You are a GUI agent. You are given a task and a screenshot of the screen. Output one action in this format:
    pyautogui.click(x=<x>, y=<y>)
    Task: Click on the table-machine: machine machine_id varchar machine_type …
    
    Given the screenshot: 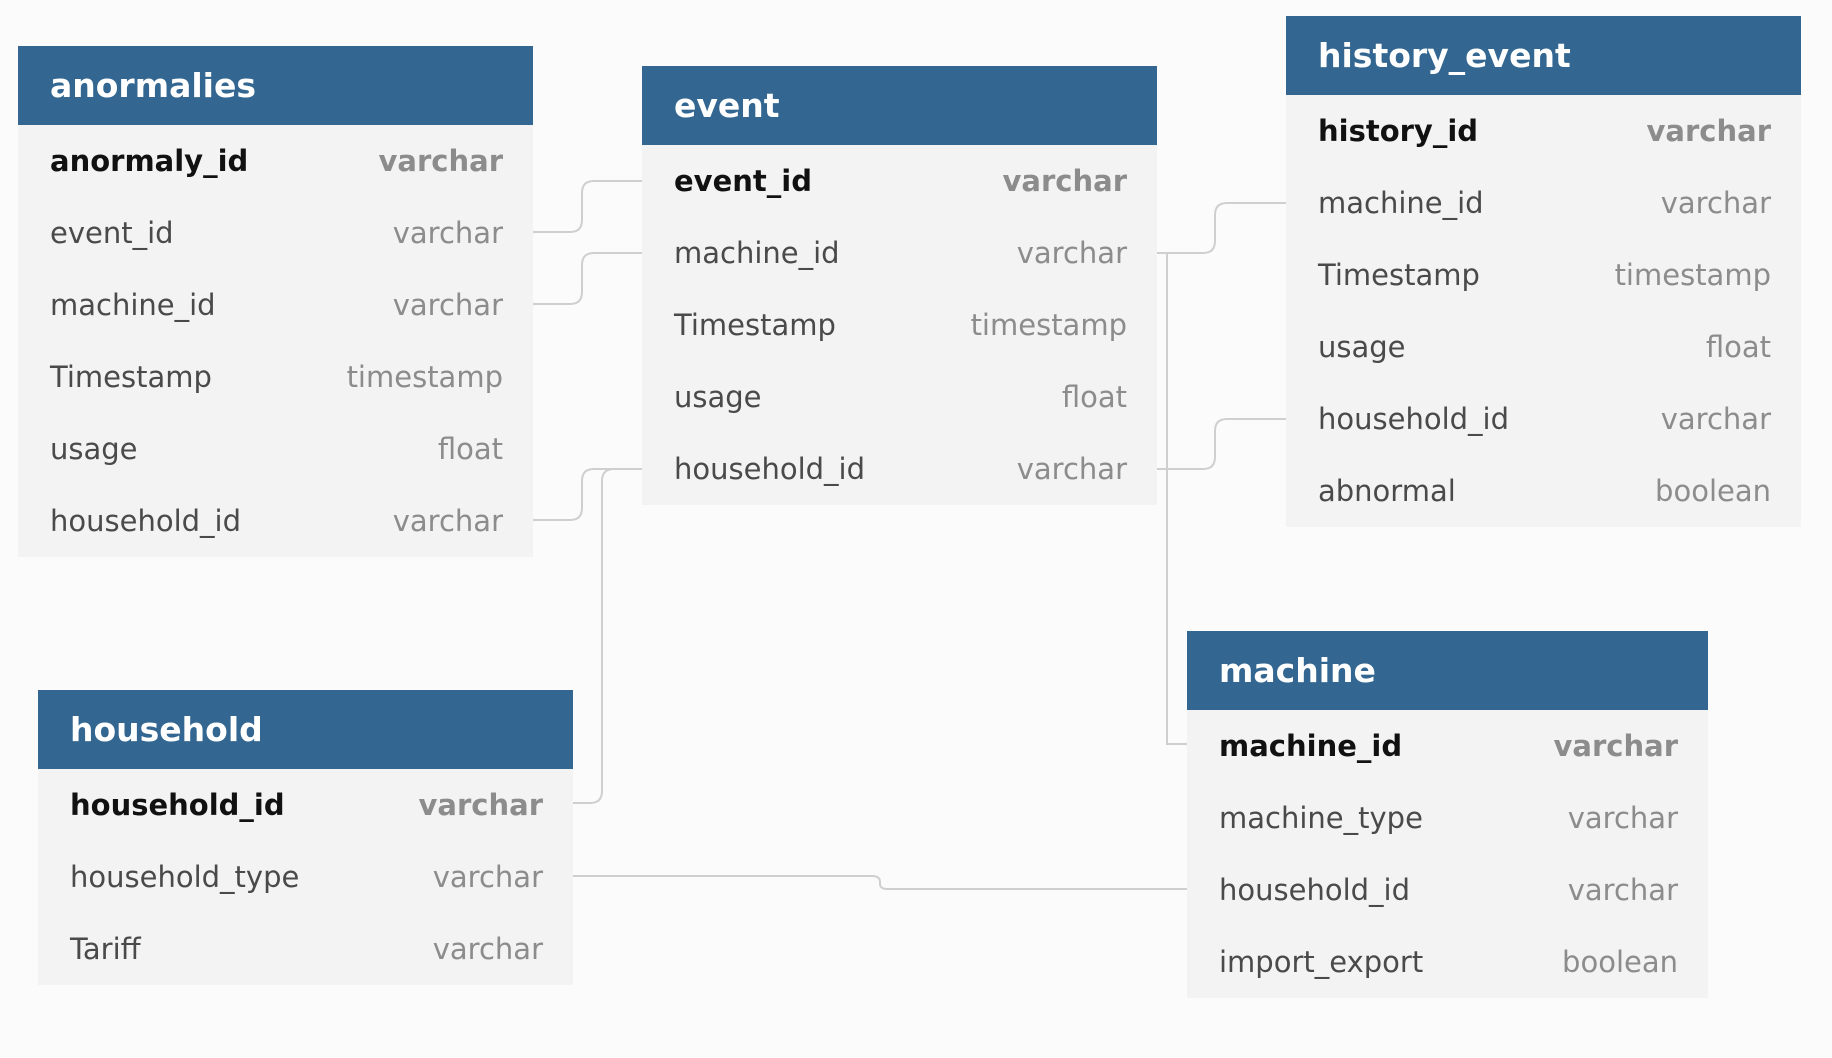 What is the action you would take?
    pyautogui.click(x=1447, y=814)
    